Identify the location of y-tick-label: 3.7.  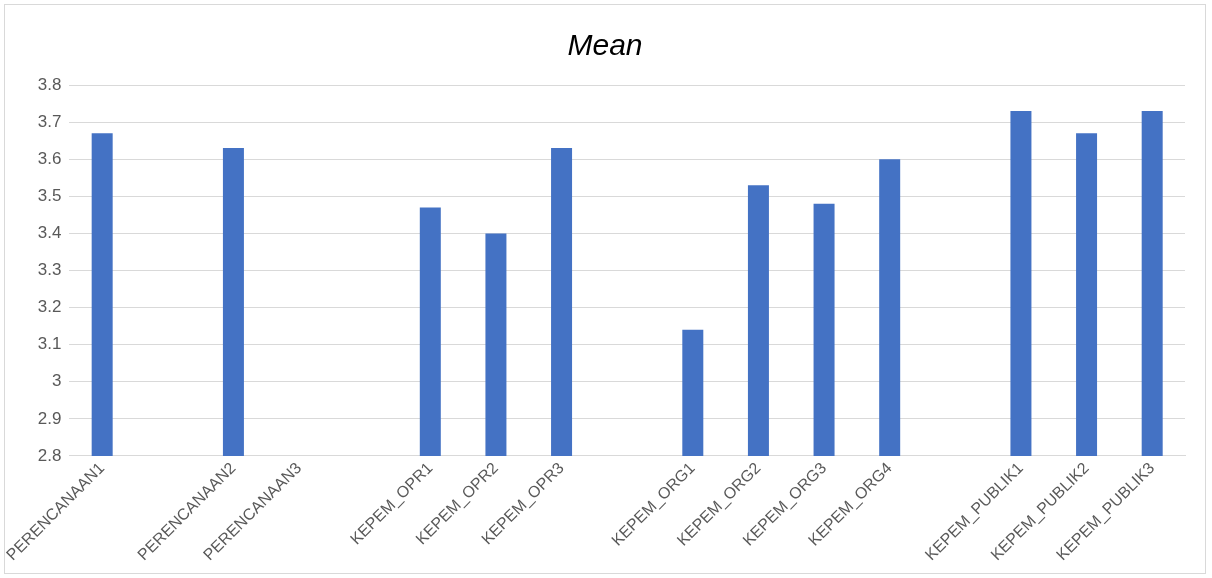
(49, 121).